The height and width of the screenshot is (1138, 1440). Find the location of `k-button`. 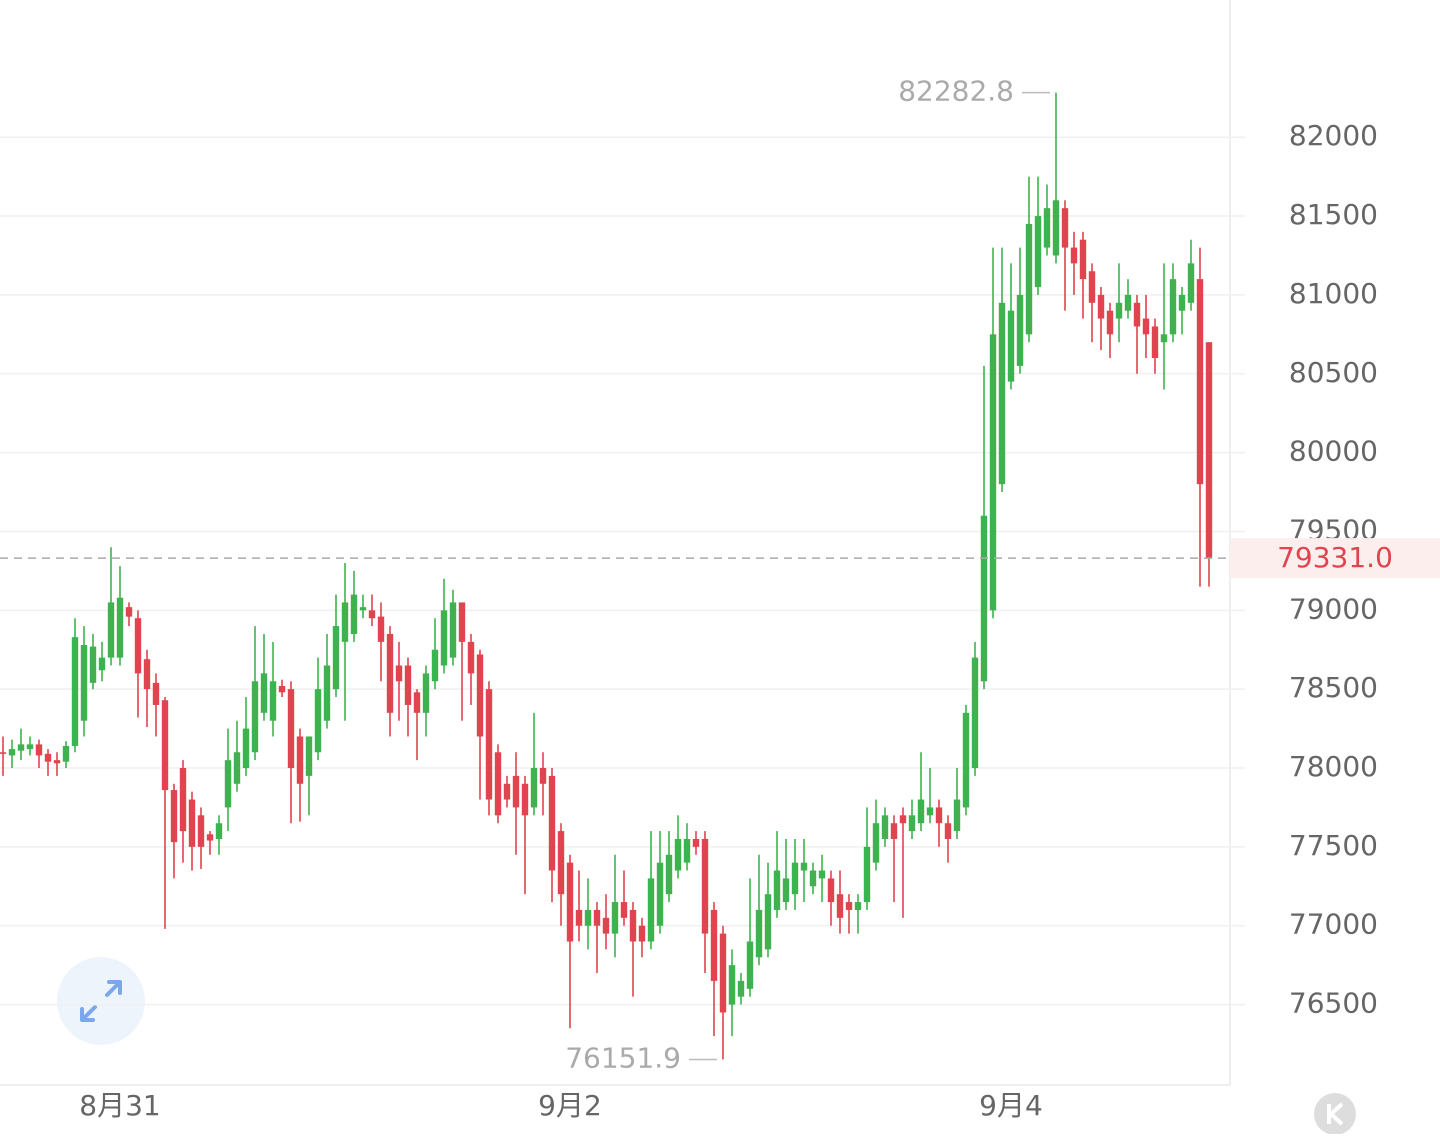

k-button is located at coordinates (1335, 1114).